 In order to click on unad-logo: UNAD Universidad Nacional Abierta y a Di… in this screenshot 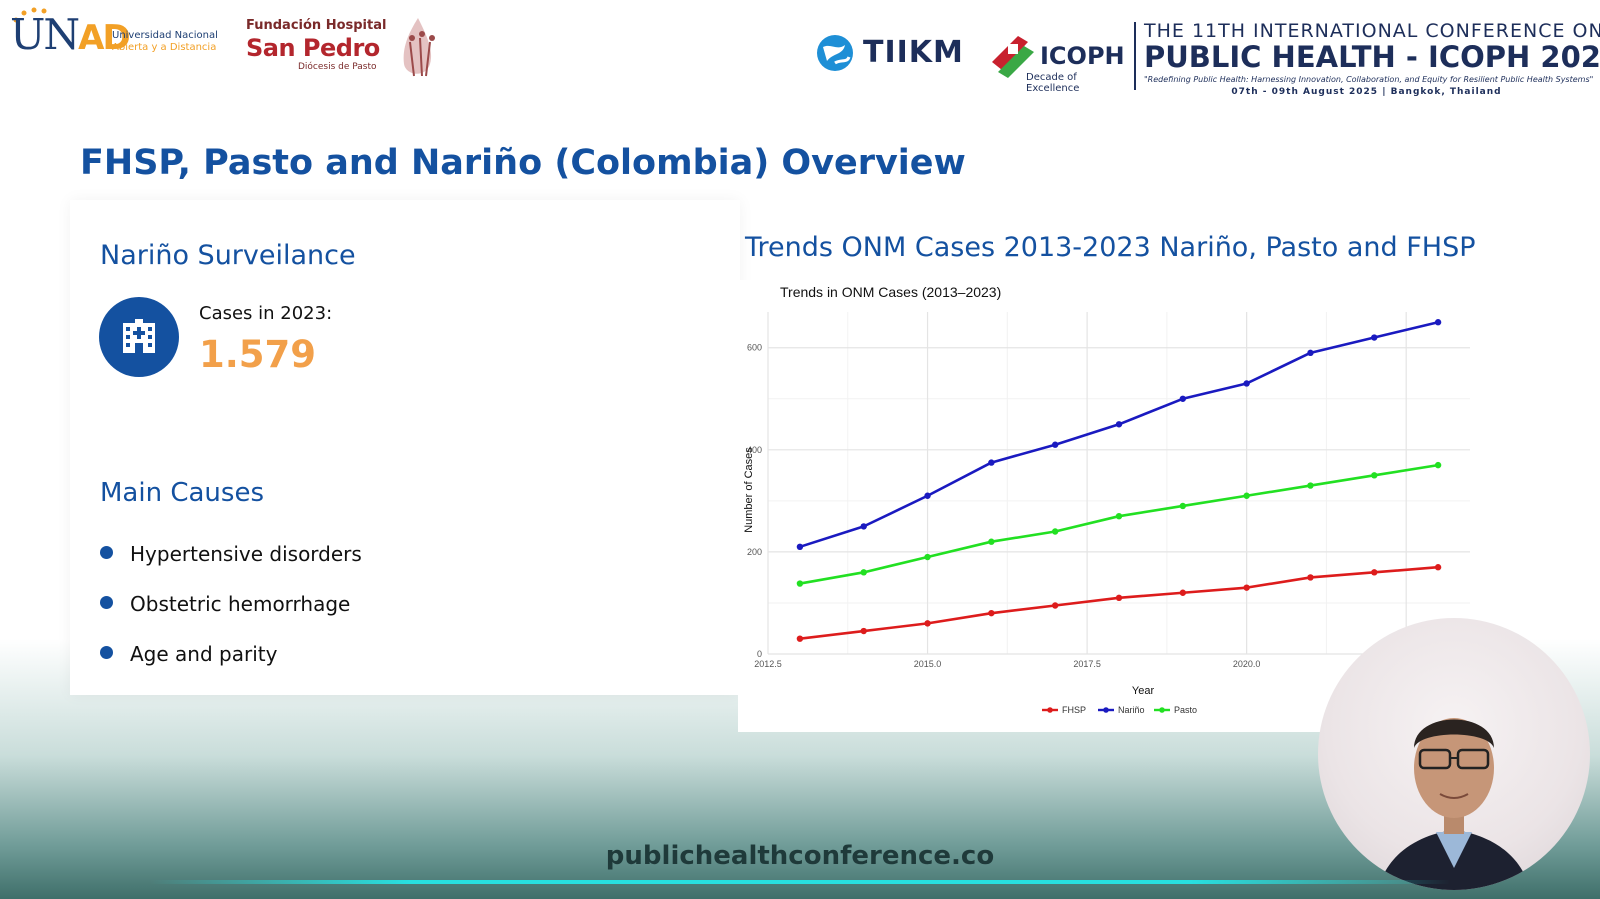, I will do `click(113, 36)`.